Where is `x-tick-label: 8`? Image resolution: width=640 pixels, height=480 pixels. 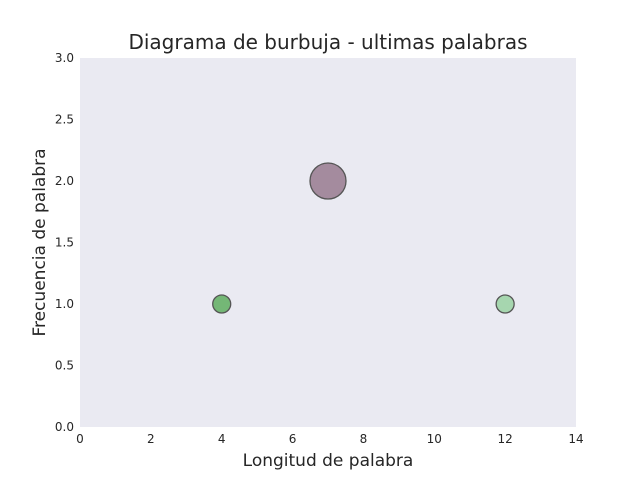
x-tick-label: 8 is located at coordinates (364, 439).